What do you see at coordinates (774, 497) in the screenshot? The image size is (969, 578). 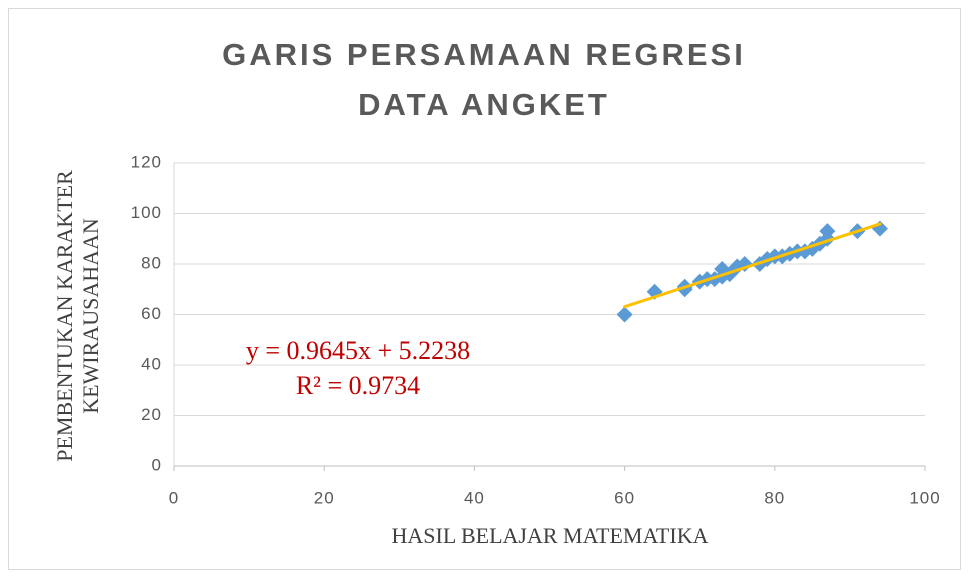 I see `x-tick-label: 80` at bounding box center [774, 497].